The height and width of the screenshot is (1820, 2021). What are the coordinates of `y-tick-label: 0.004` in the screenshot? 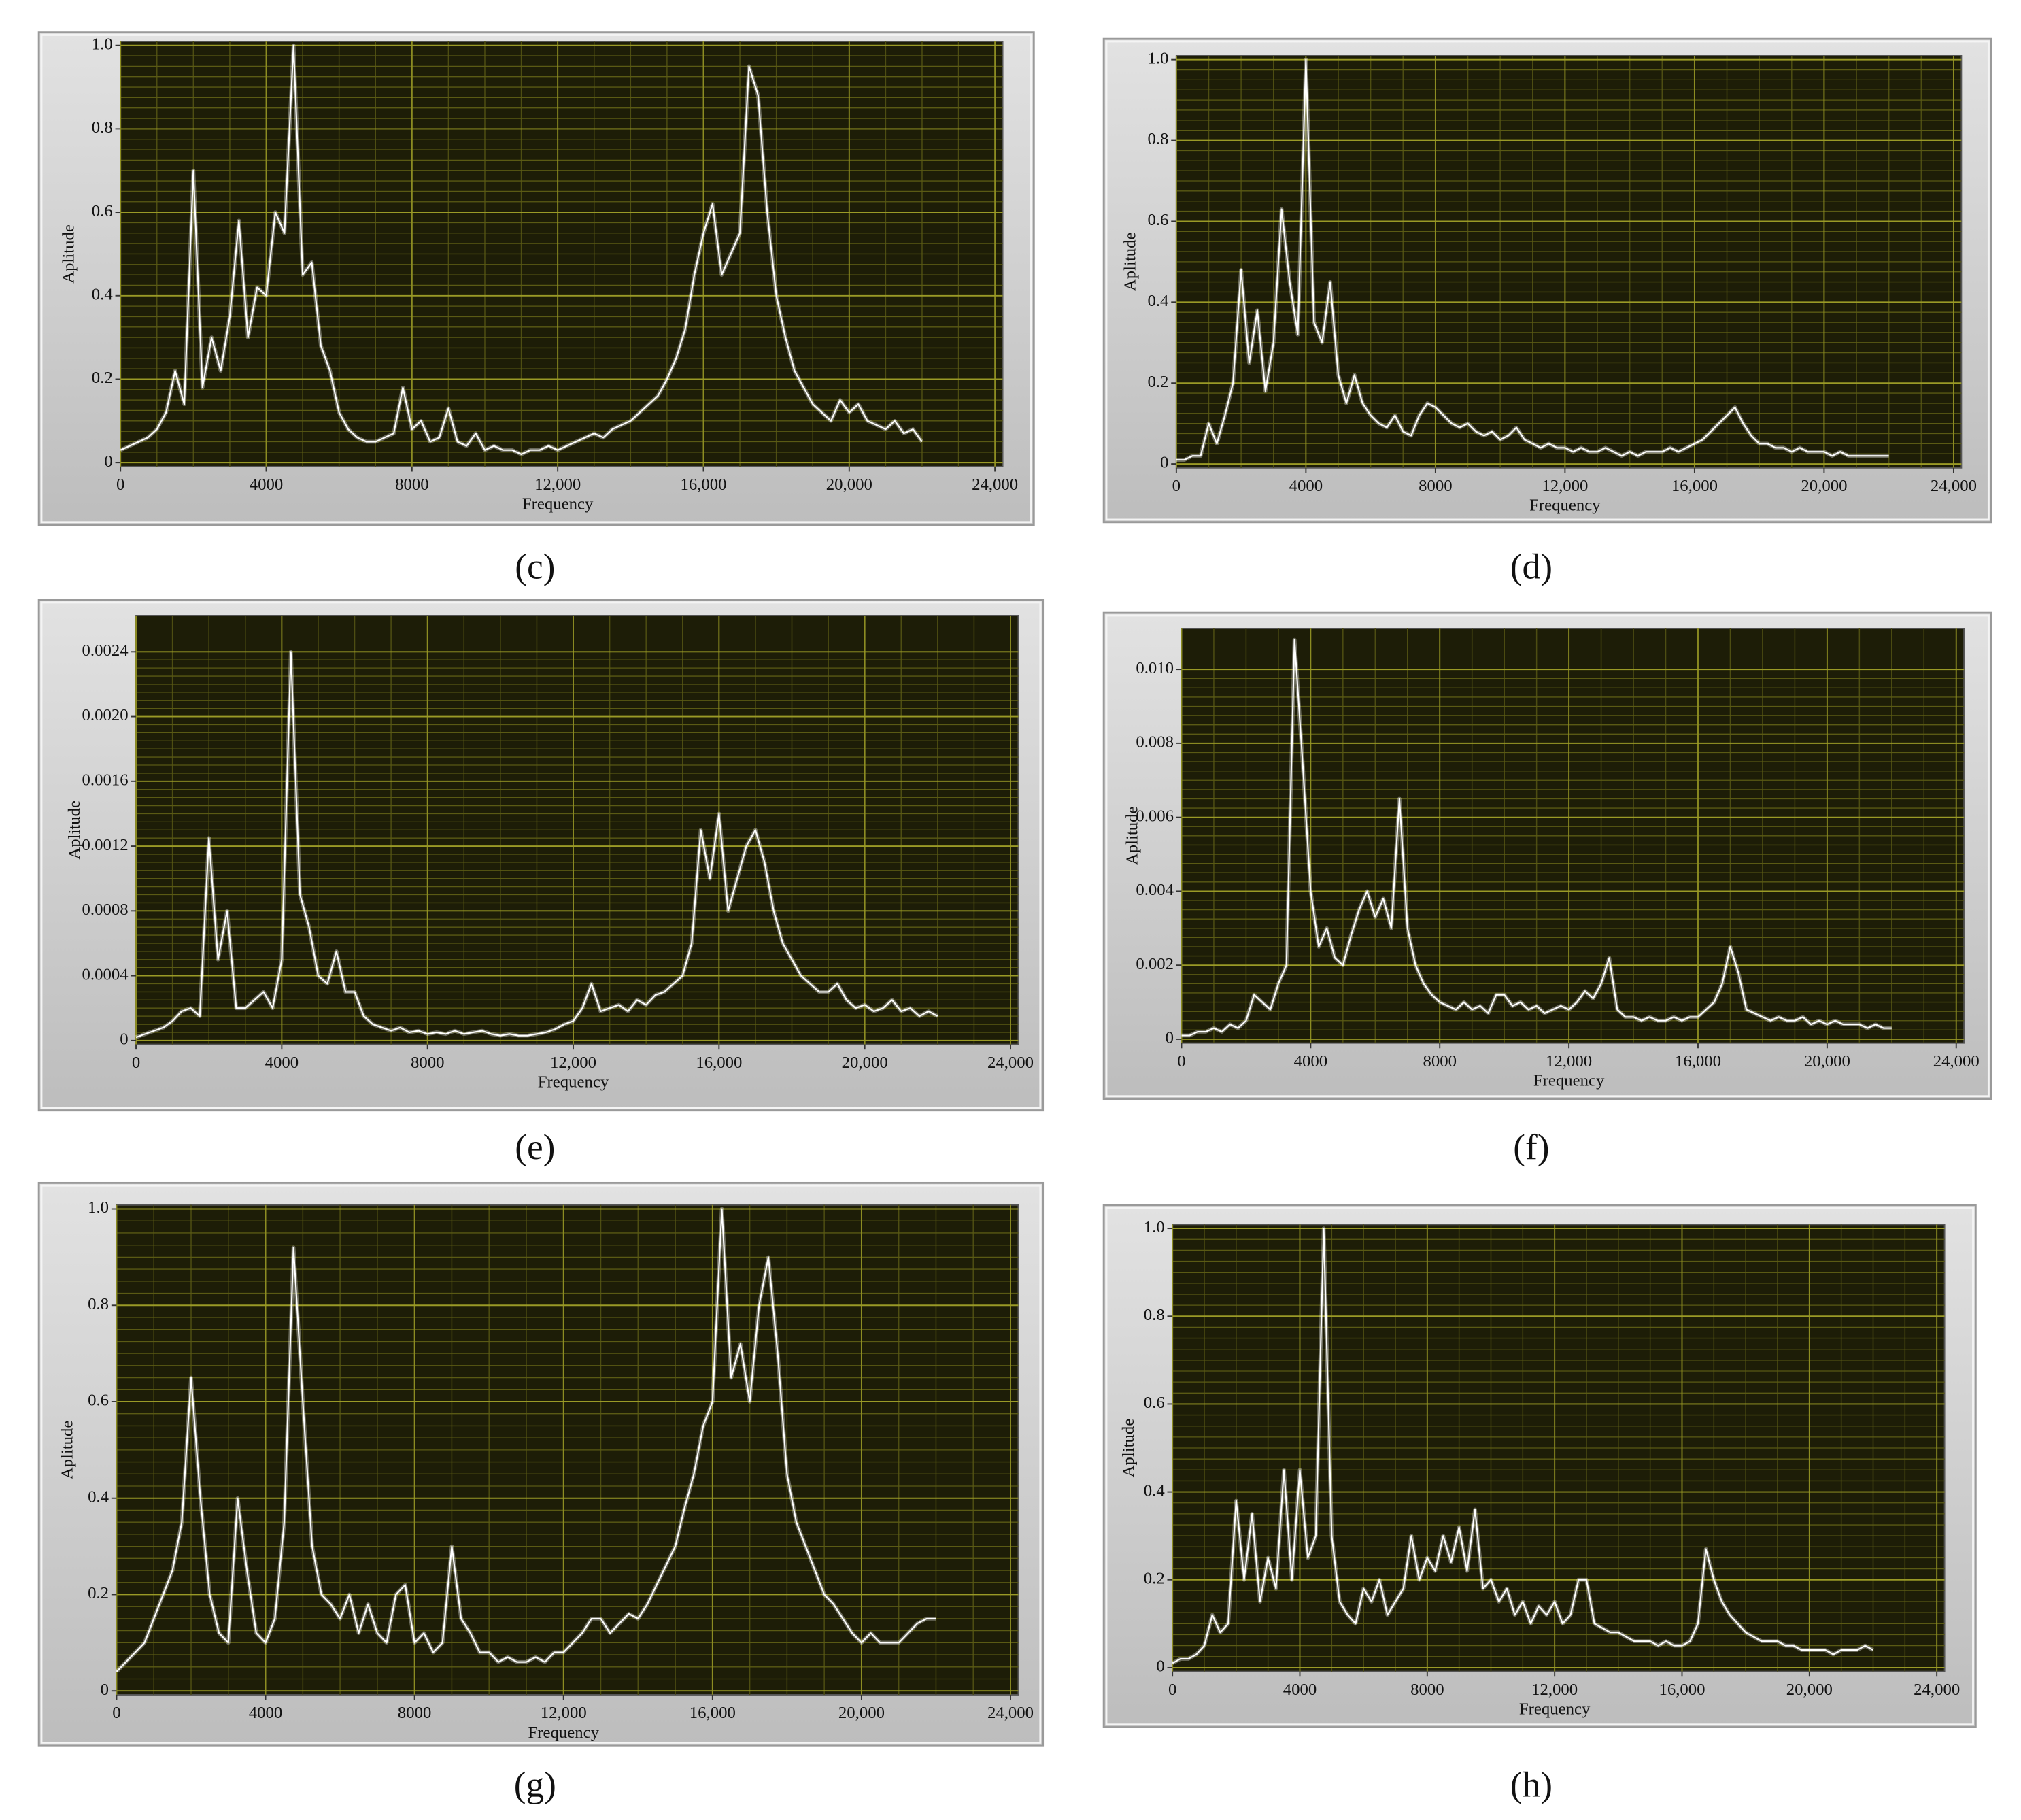 It's located at (1155, 890).